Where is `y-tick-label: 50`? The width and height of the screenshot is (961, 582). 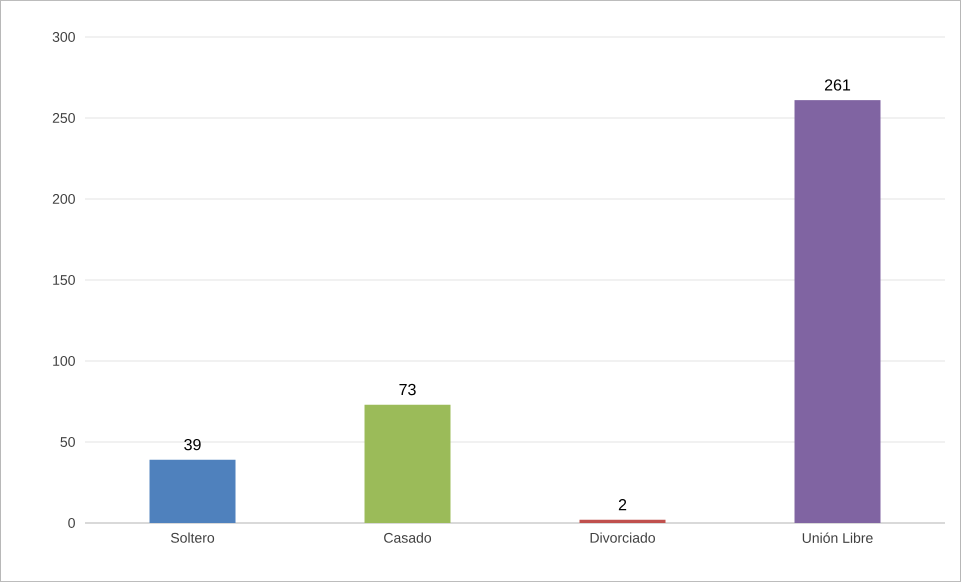 y-tick-label: 50 is located at coordinates (67, 442).